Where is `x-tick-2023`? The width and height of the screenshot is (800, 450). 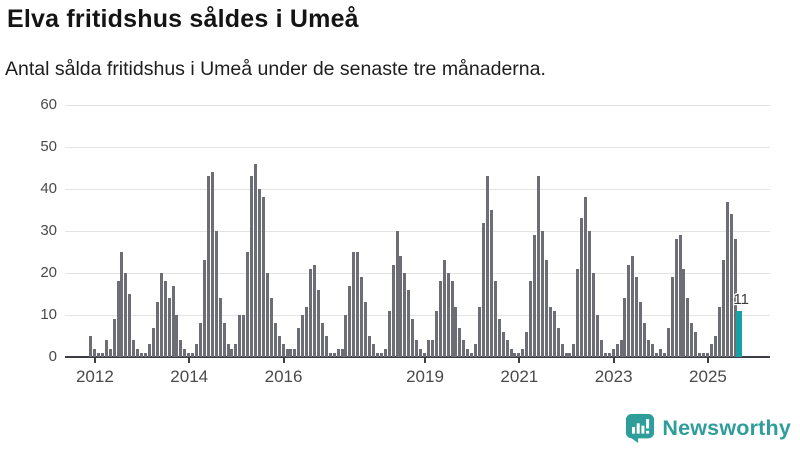
x-tick-2023 is located at coordinates (613, 360).